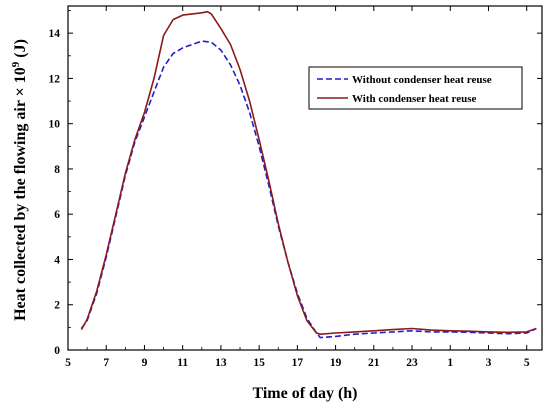  Describe the element at coordinates (489, 363) in the screenshot. I see `x-tick-label: 3` at that location.